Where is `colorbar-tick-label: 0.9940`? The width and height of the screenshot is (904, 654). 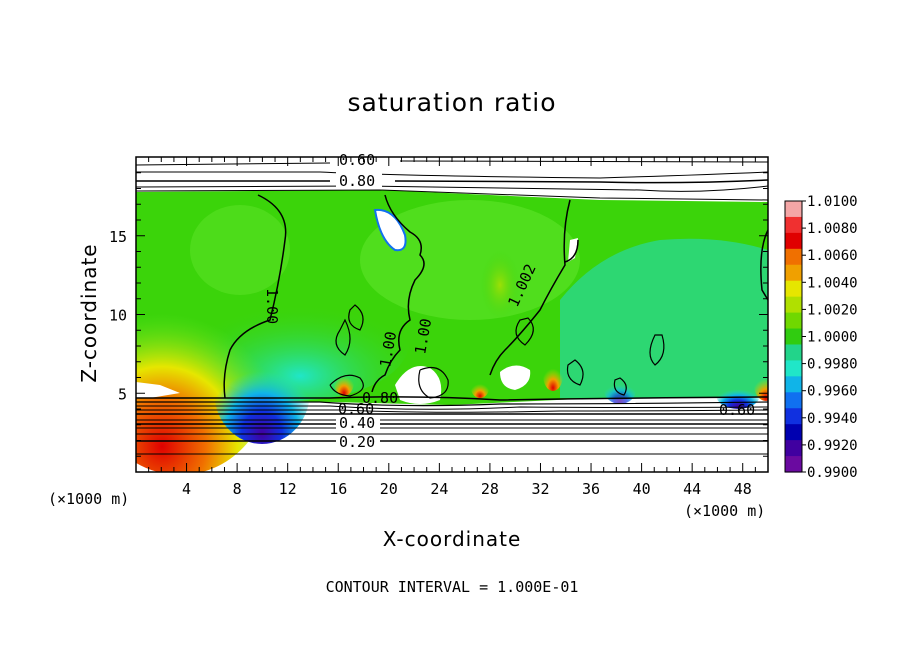 colorbar-tick-label: 0.9940 is located at coordinates (832, 419).